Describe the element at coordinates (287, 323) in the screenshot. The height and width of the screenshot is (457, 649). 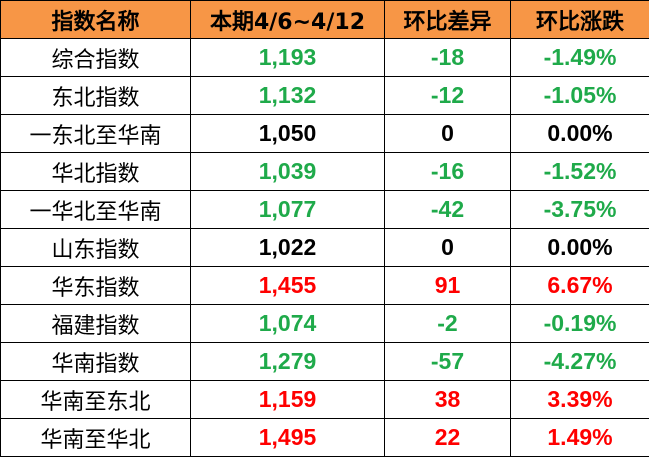
I see `value-cell: 1,074` at that location.